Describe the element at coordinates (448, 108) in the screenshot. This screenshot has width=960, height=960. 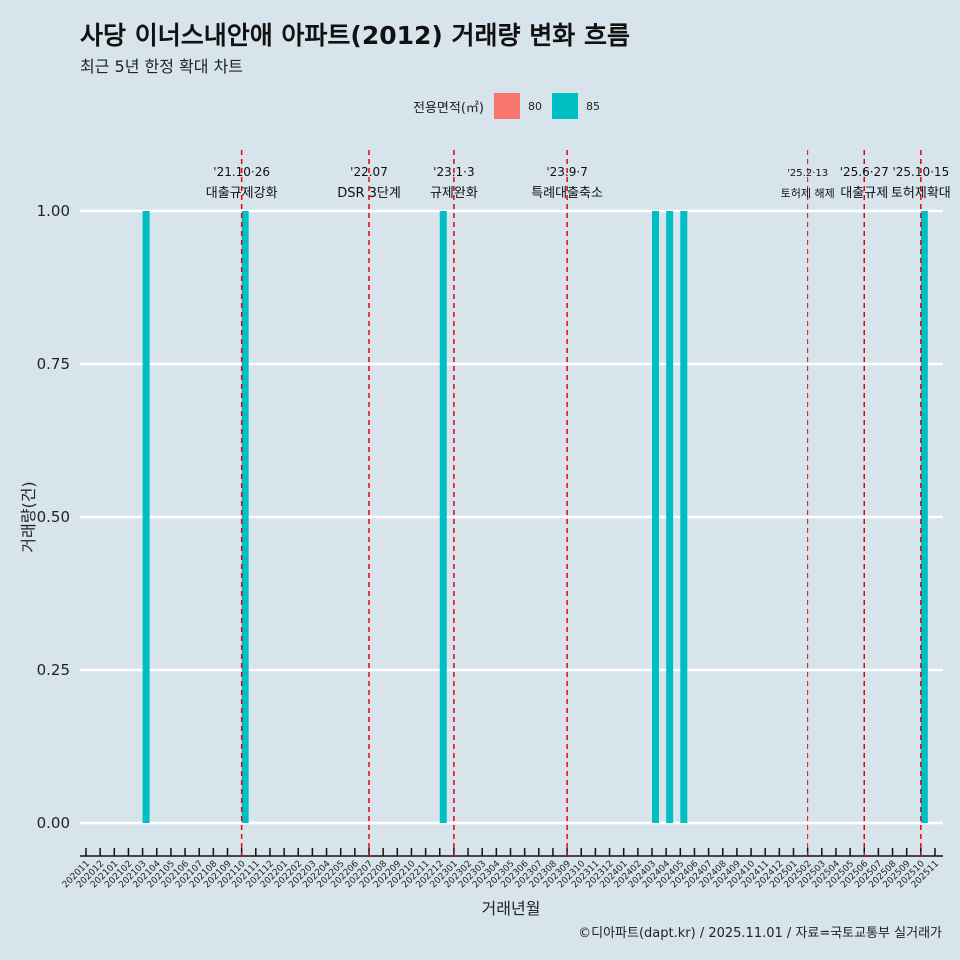
I see `legend-title: 전용면적(㎡)` at that location.